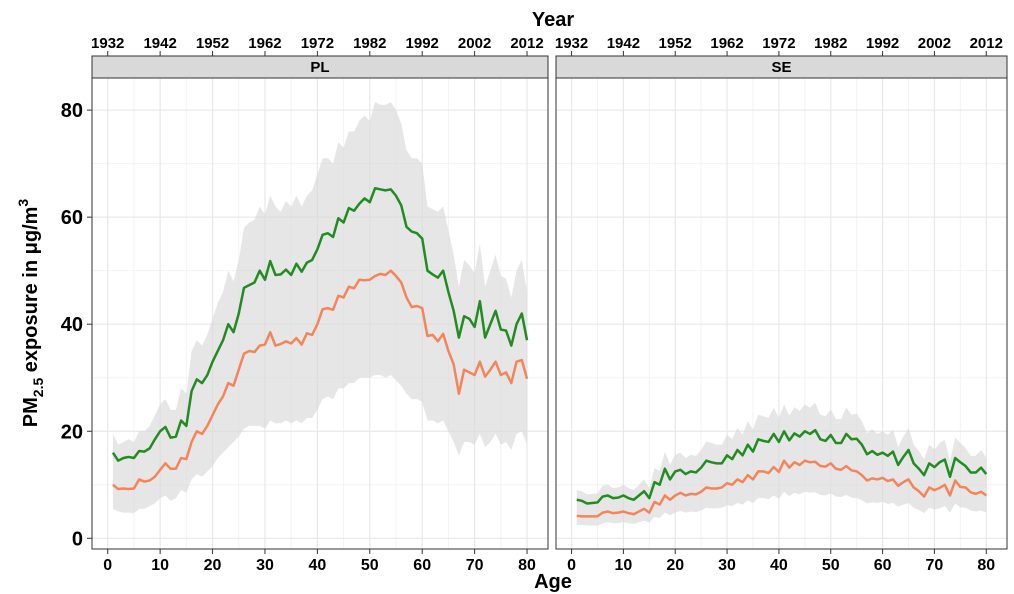 The image size is (1014, 594). I want to click on y-label-rest: exposure in μg/m, so click(31, 292).